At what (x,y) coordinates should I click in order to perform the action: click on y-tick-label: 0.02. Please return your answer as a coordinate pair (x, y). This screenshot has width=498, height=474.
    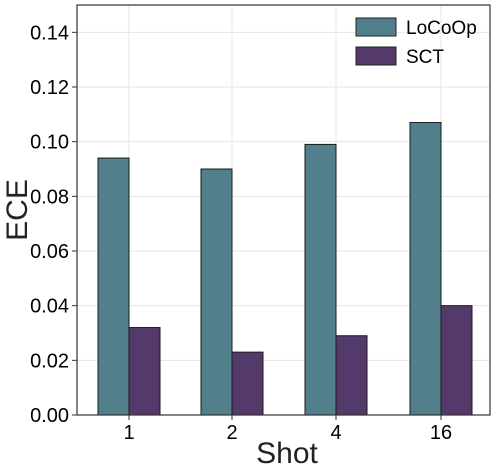
    Looking at the image, I should click on (49, 361).